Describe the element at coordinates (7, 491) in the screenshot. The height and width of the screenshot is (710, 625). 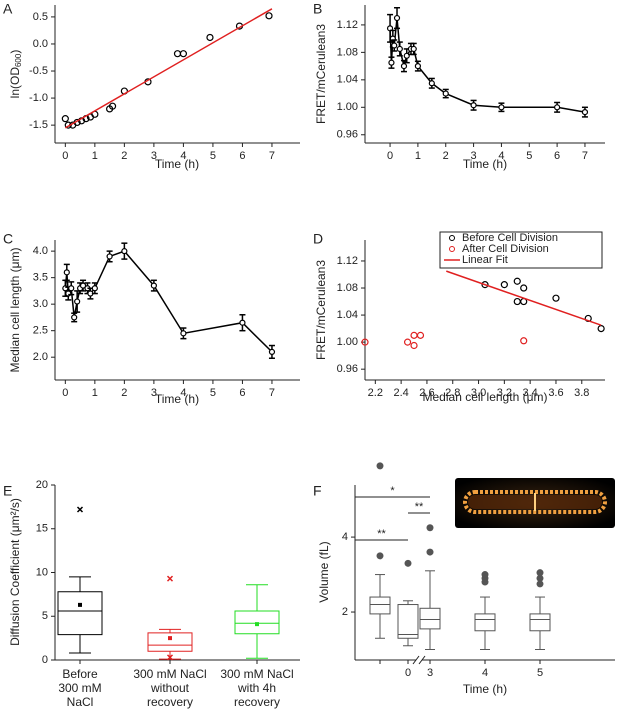
I see `panel-letter: E` at that location.